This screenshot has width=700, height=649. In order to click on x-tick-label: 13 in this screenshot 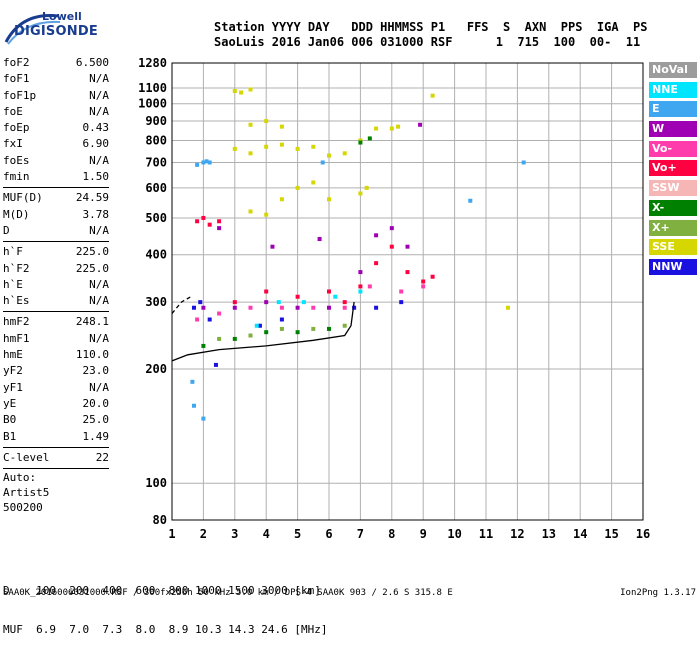, I will do `click(549, 534)`.